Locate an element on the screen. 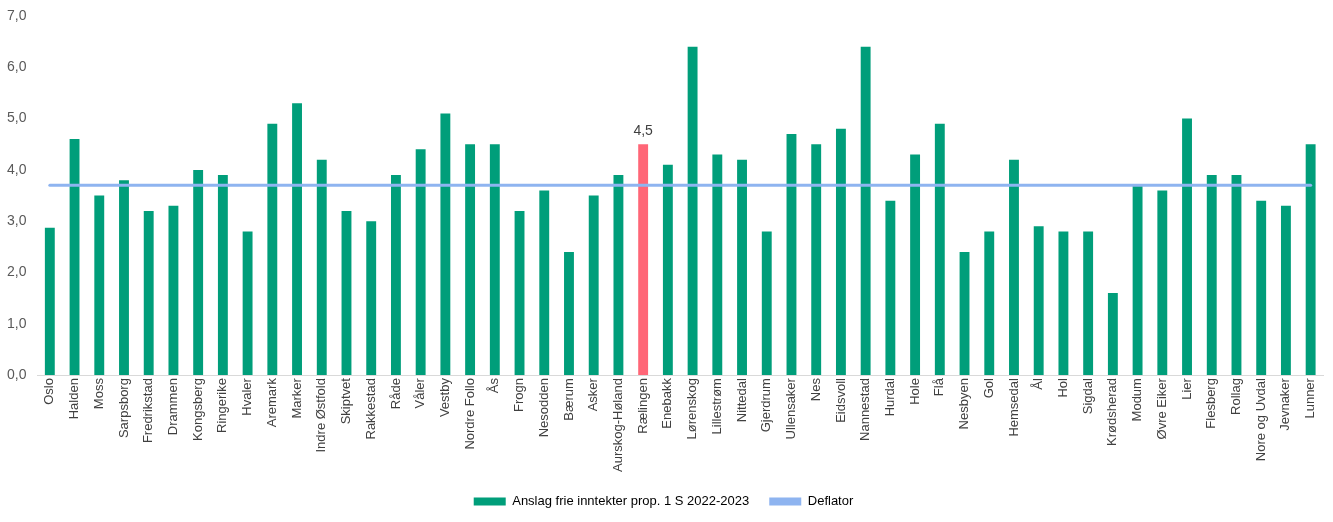  x-tick-label: Lørenskog is located at coordinates (692, 409).